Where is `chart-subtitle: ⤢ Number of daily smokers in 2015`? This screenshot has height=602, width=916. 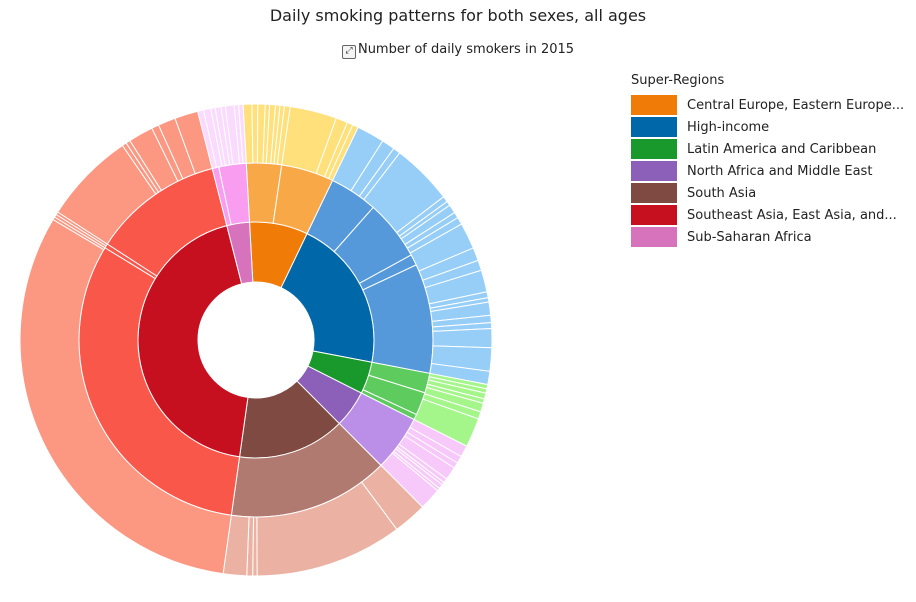
chart-subtitle: ⤢ Number of daily smokers in 2015 is located at coordinates (458, 50).